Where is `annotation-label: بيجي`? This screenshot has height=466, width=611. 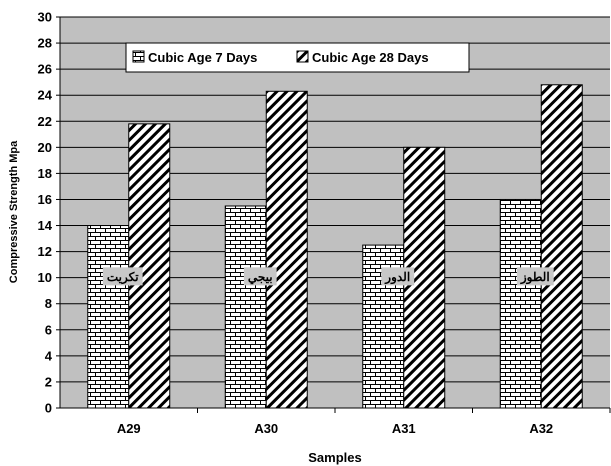
annotation-label: بيجي is located at coordinates (260, 276).